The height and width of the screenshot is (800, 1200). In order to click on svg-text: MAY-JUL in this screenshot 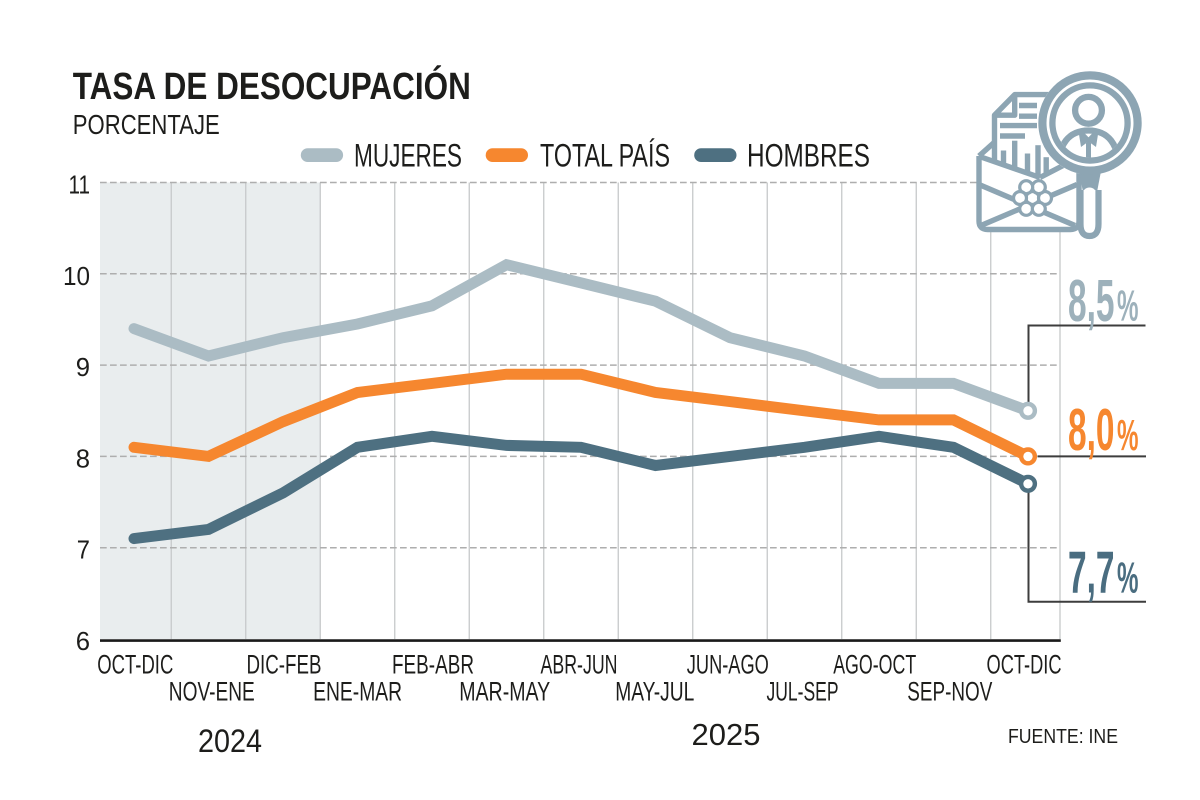, I will do `click(654, 692)`.